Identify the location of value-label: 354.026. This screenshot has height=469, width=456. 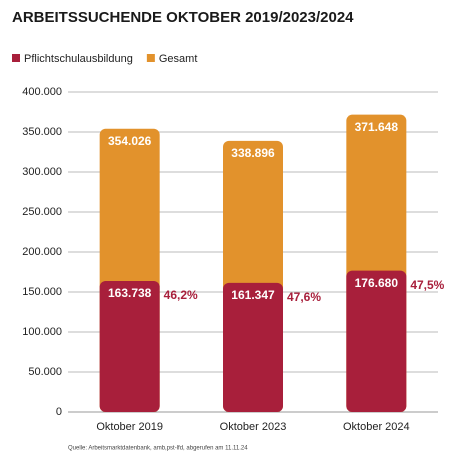
(130, 141).